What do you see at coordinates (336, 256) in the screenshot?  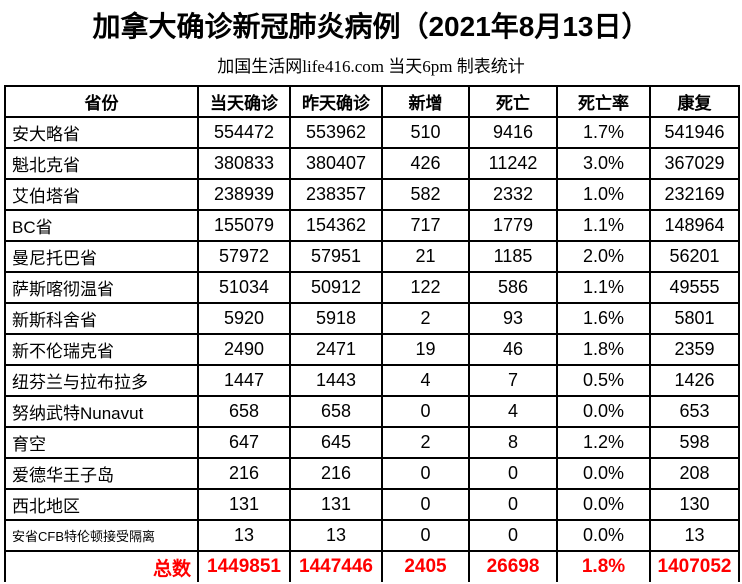 I see `stat-value: 57951` at bounding box center [336, 256].